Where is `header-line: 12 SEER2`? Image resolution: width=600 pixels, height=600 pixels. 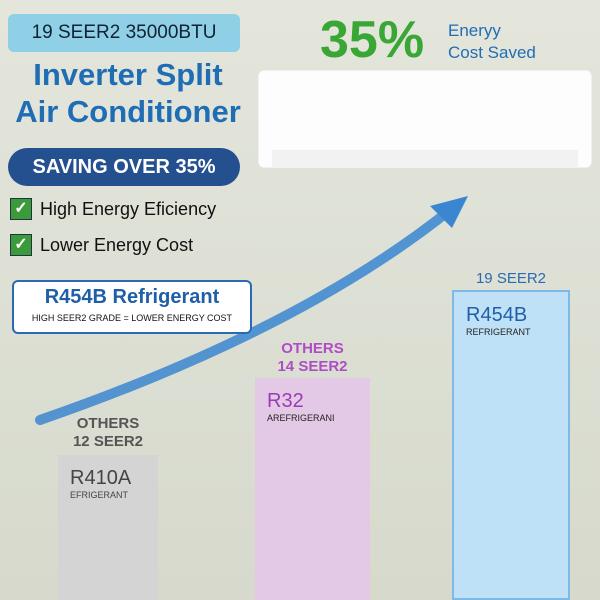
header-line: 12 SEER2 is located at coordinates (108, 441).